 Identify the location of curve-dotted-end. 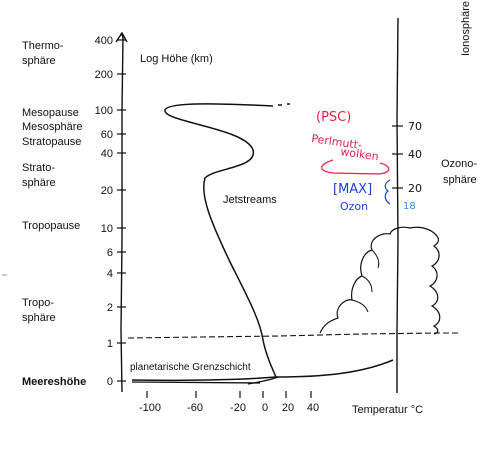
(284, 104).